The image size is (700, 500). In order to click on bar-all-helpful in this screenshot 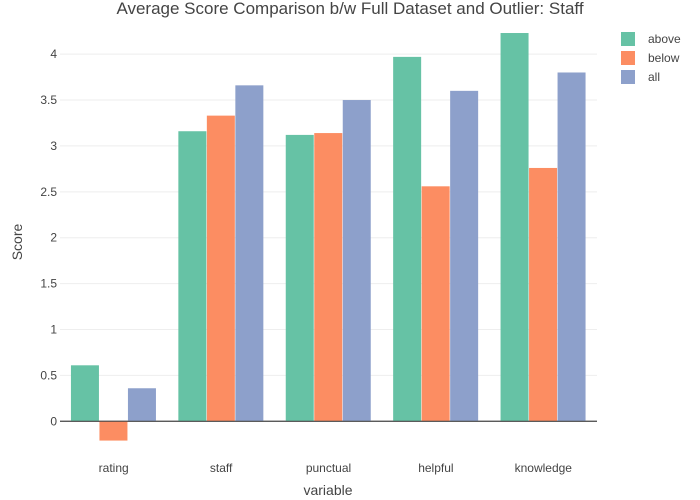, I will do `click(464, 256)`.